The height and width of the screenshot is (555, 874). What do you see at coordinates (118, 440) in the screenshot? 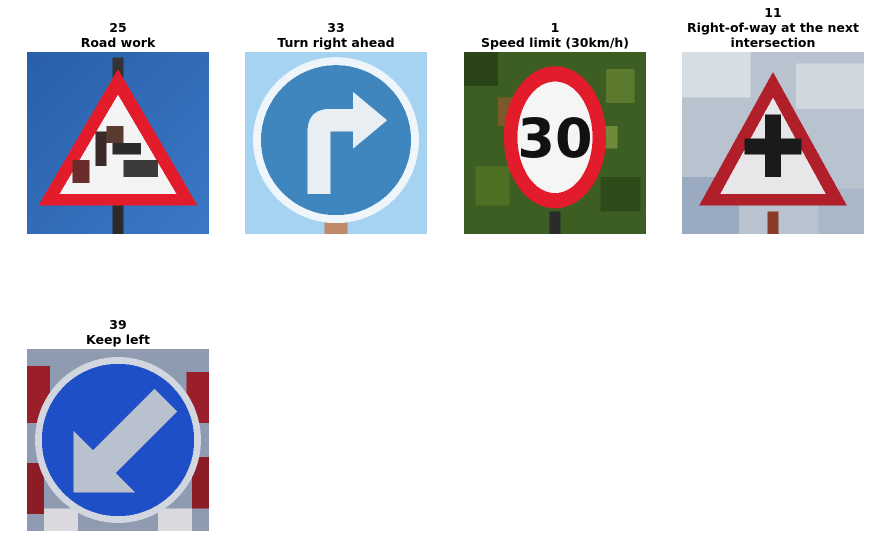
I see `keep-left-sign-image` at bounding box center [118, 440].